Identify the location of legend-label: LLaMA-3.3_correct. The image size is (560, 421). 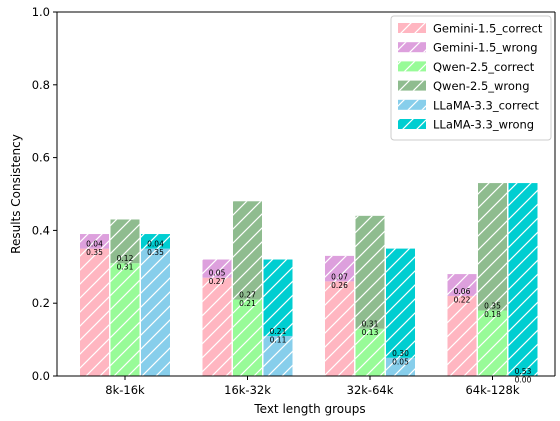
(486, 105).